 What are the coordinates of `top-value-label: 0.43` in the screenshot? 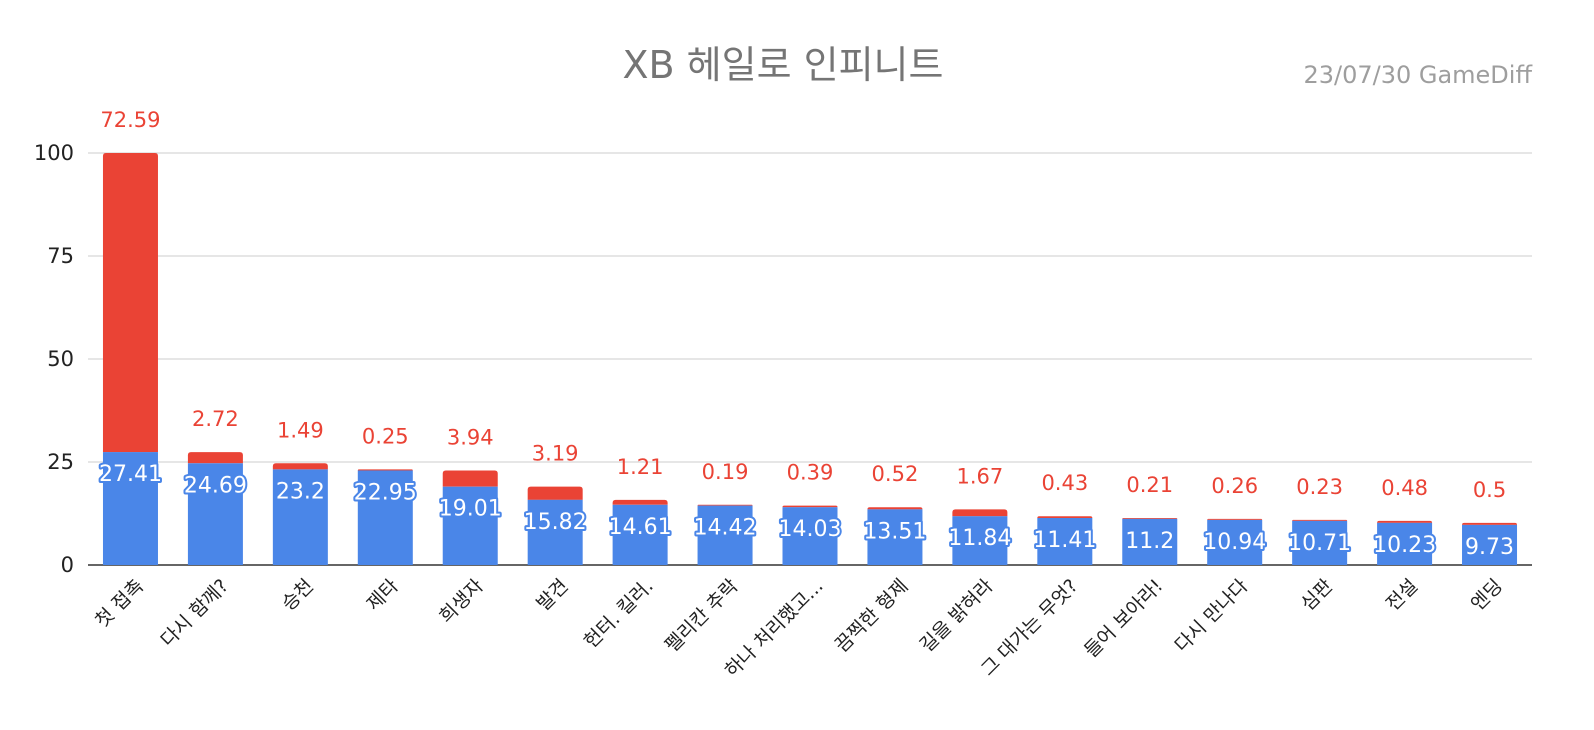 It's located at (1064, 483).